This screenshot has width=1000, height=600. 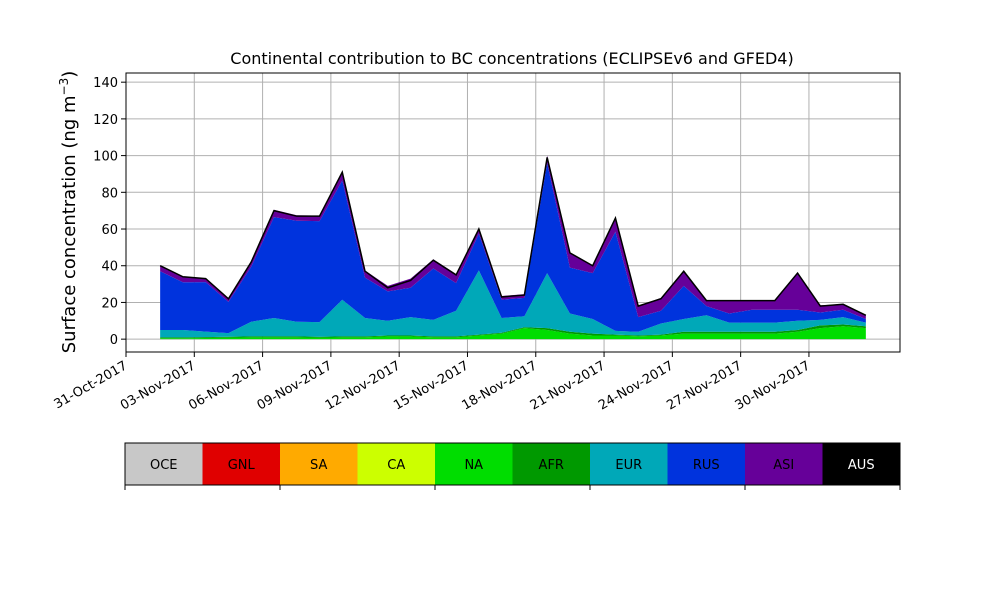 I want to click on legend-label-eur: EUR, so click(x=628, y=465).